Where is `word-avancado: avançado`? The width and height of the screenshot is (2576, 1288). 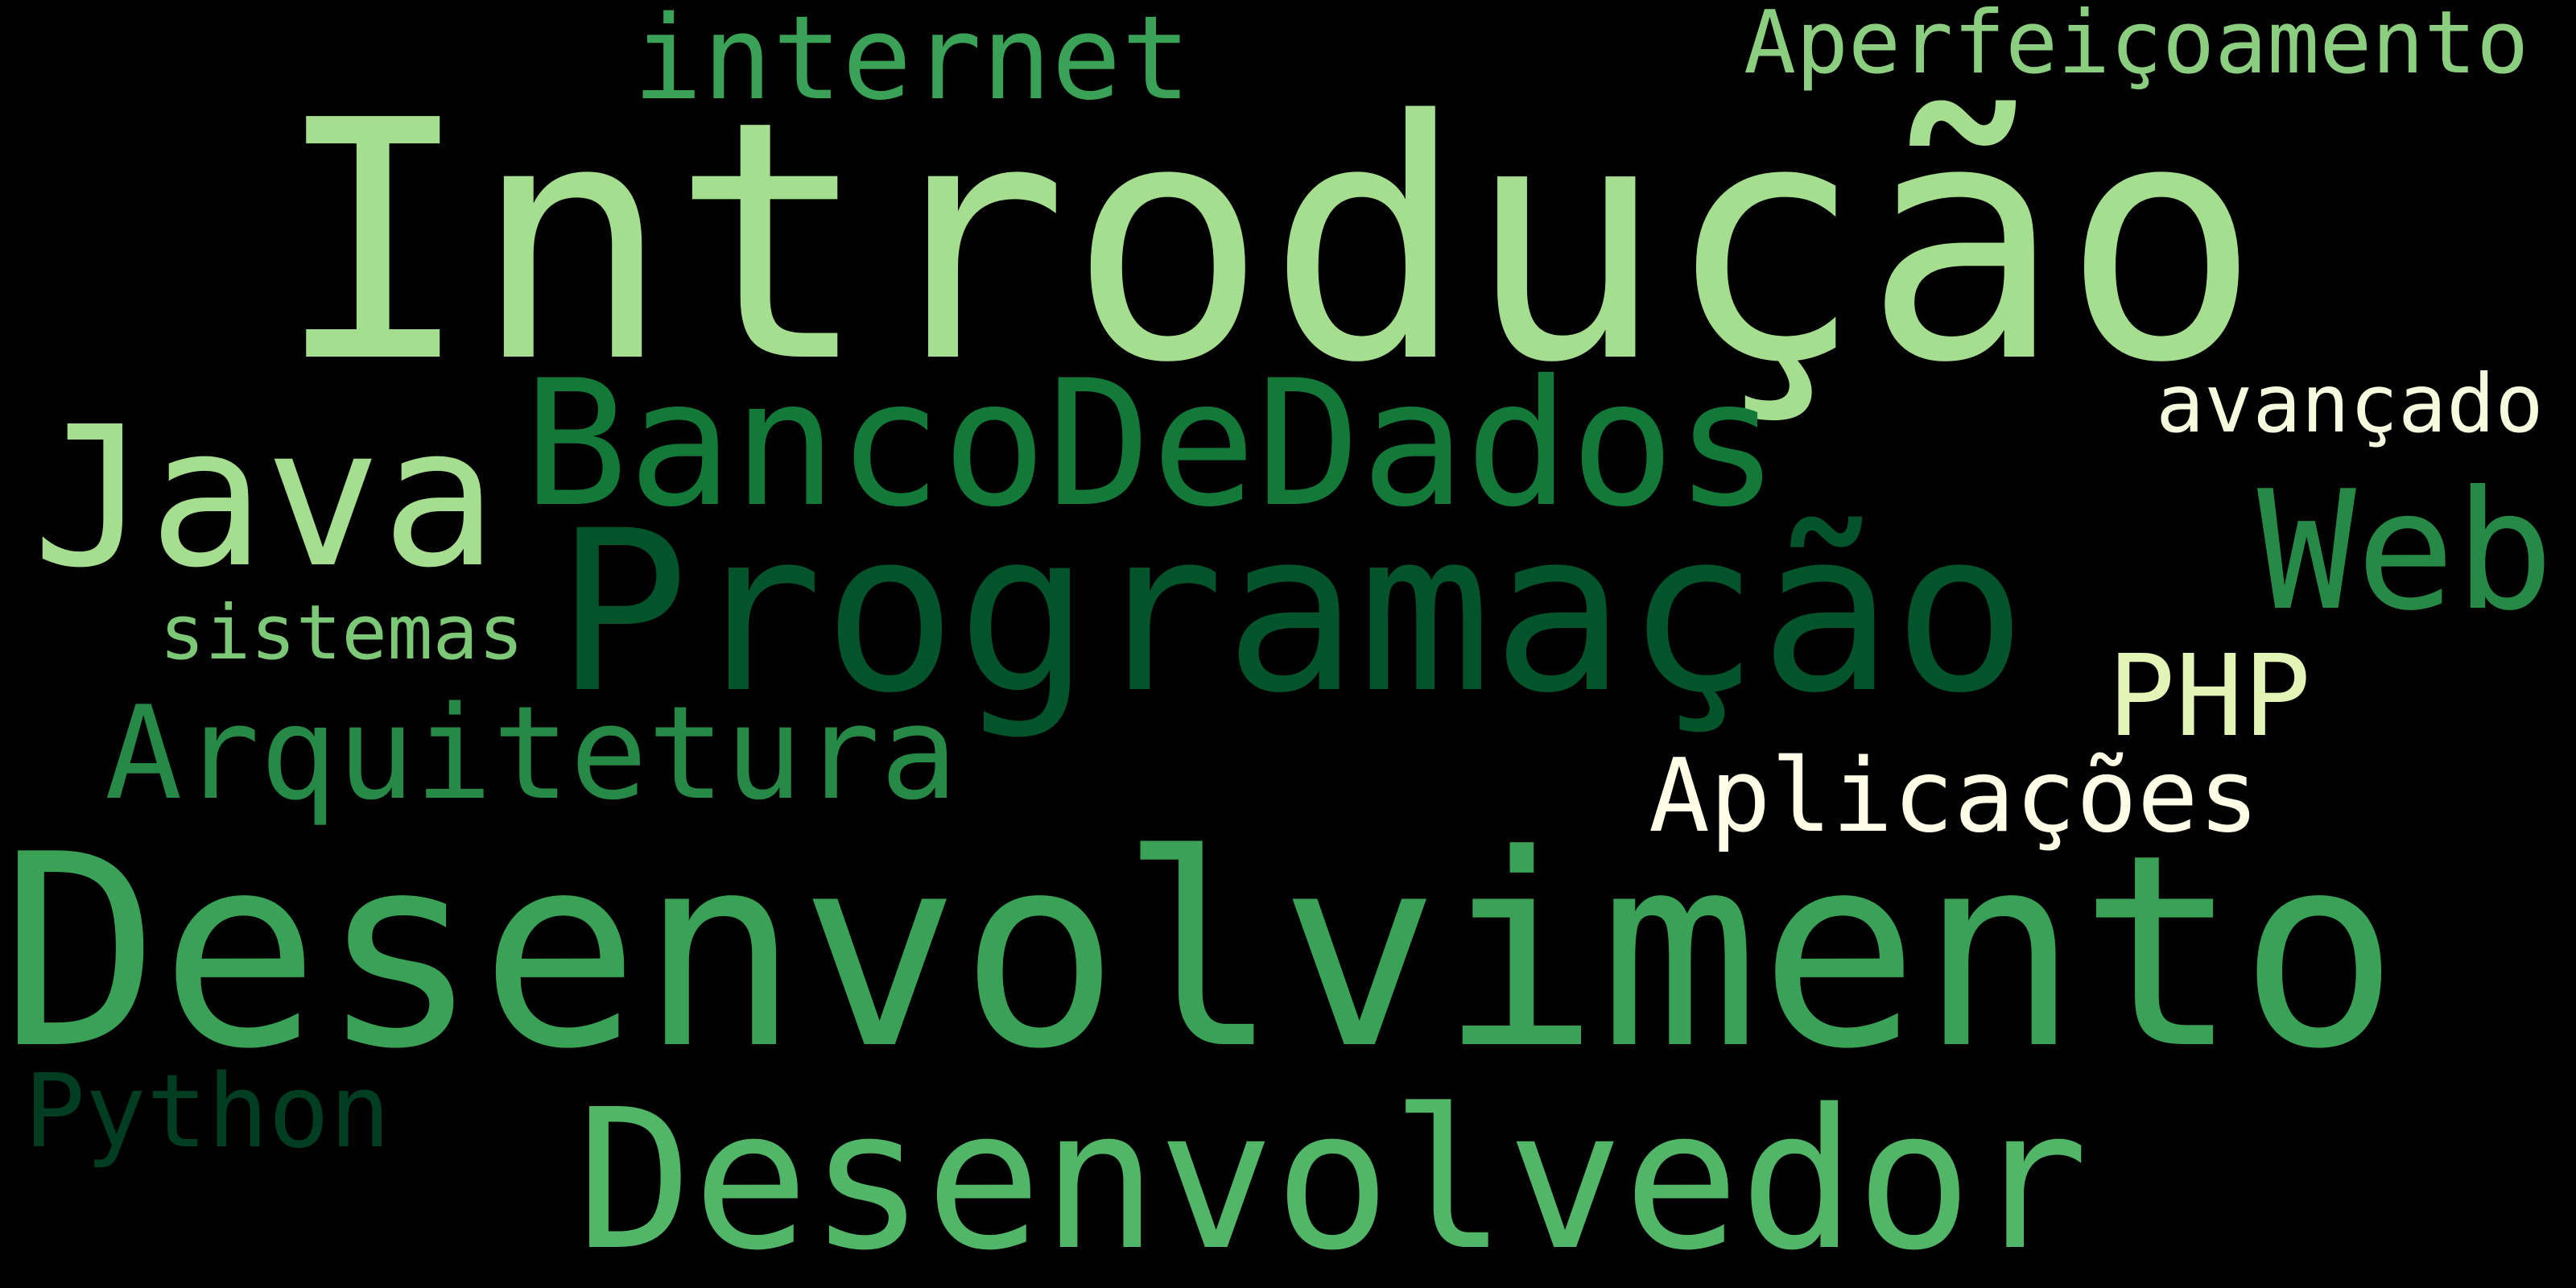
word-avancado: avançado is located at coordinates (2350, 404).